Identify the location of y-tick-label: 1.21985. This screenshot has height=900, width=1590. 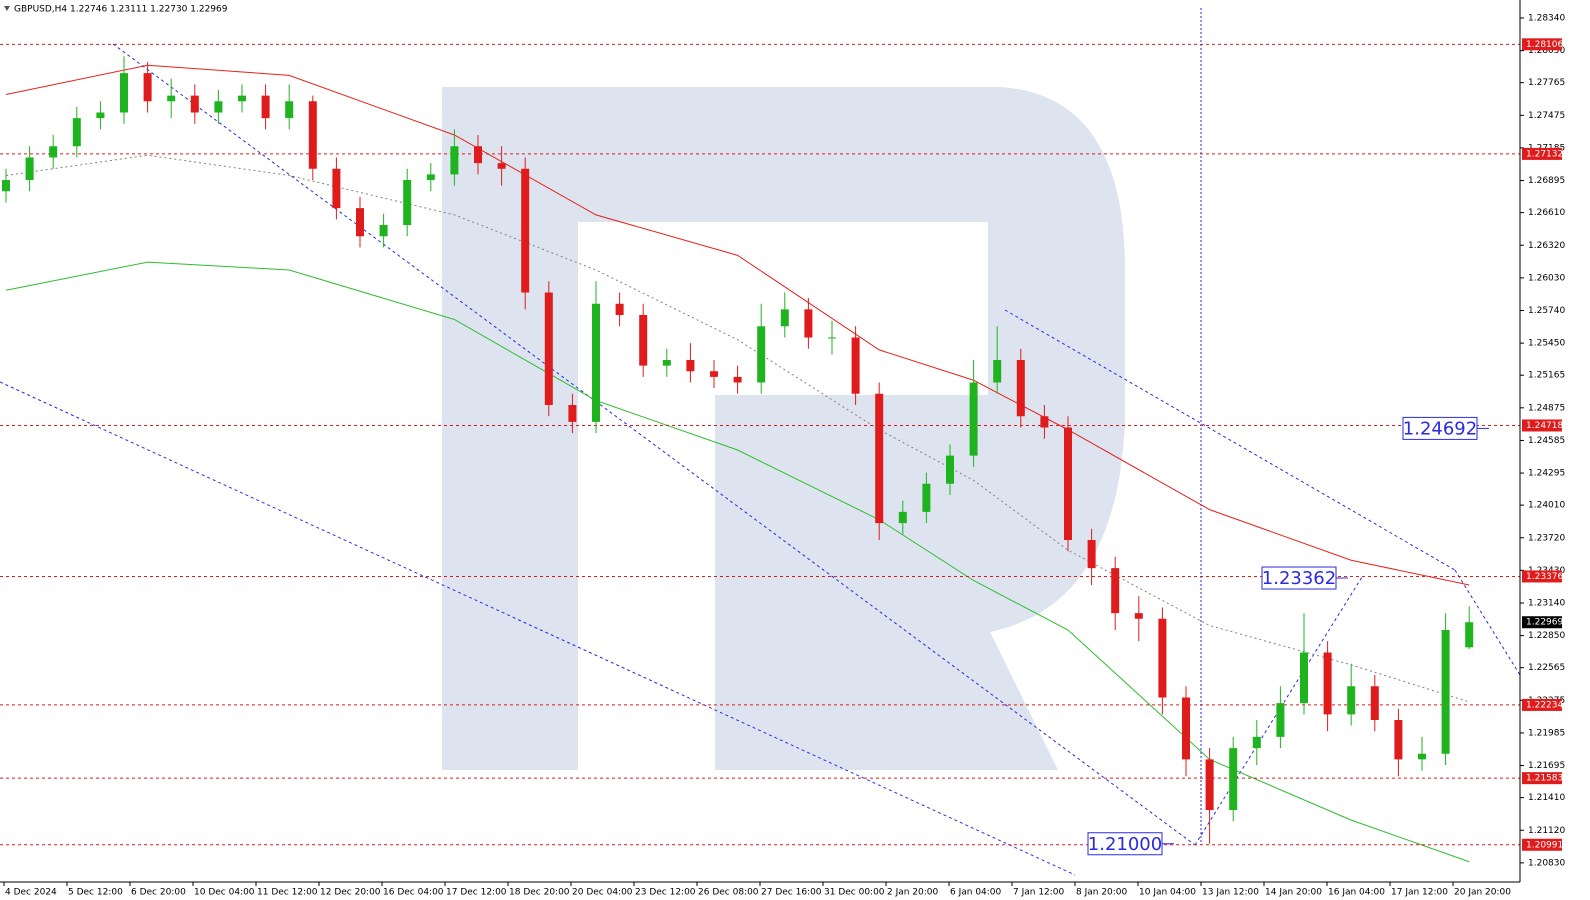
(1546, 733).